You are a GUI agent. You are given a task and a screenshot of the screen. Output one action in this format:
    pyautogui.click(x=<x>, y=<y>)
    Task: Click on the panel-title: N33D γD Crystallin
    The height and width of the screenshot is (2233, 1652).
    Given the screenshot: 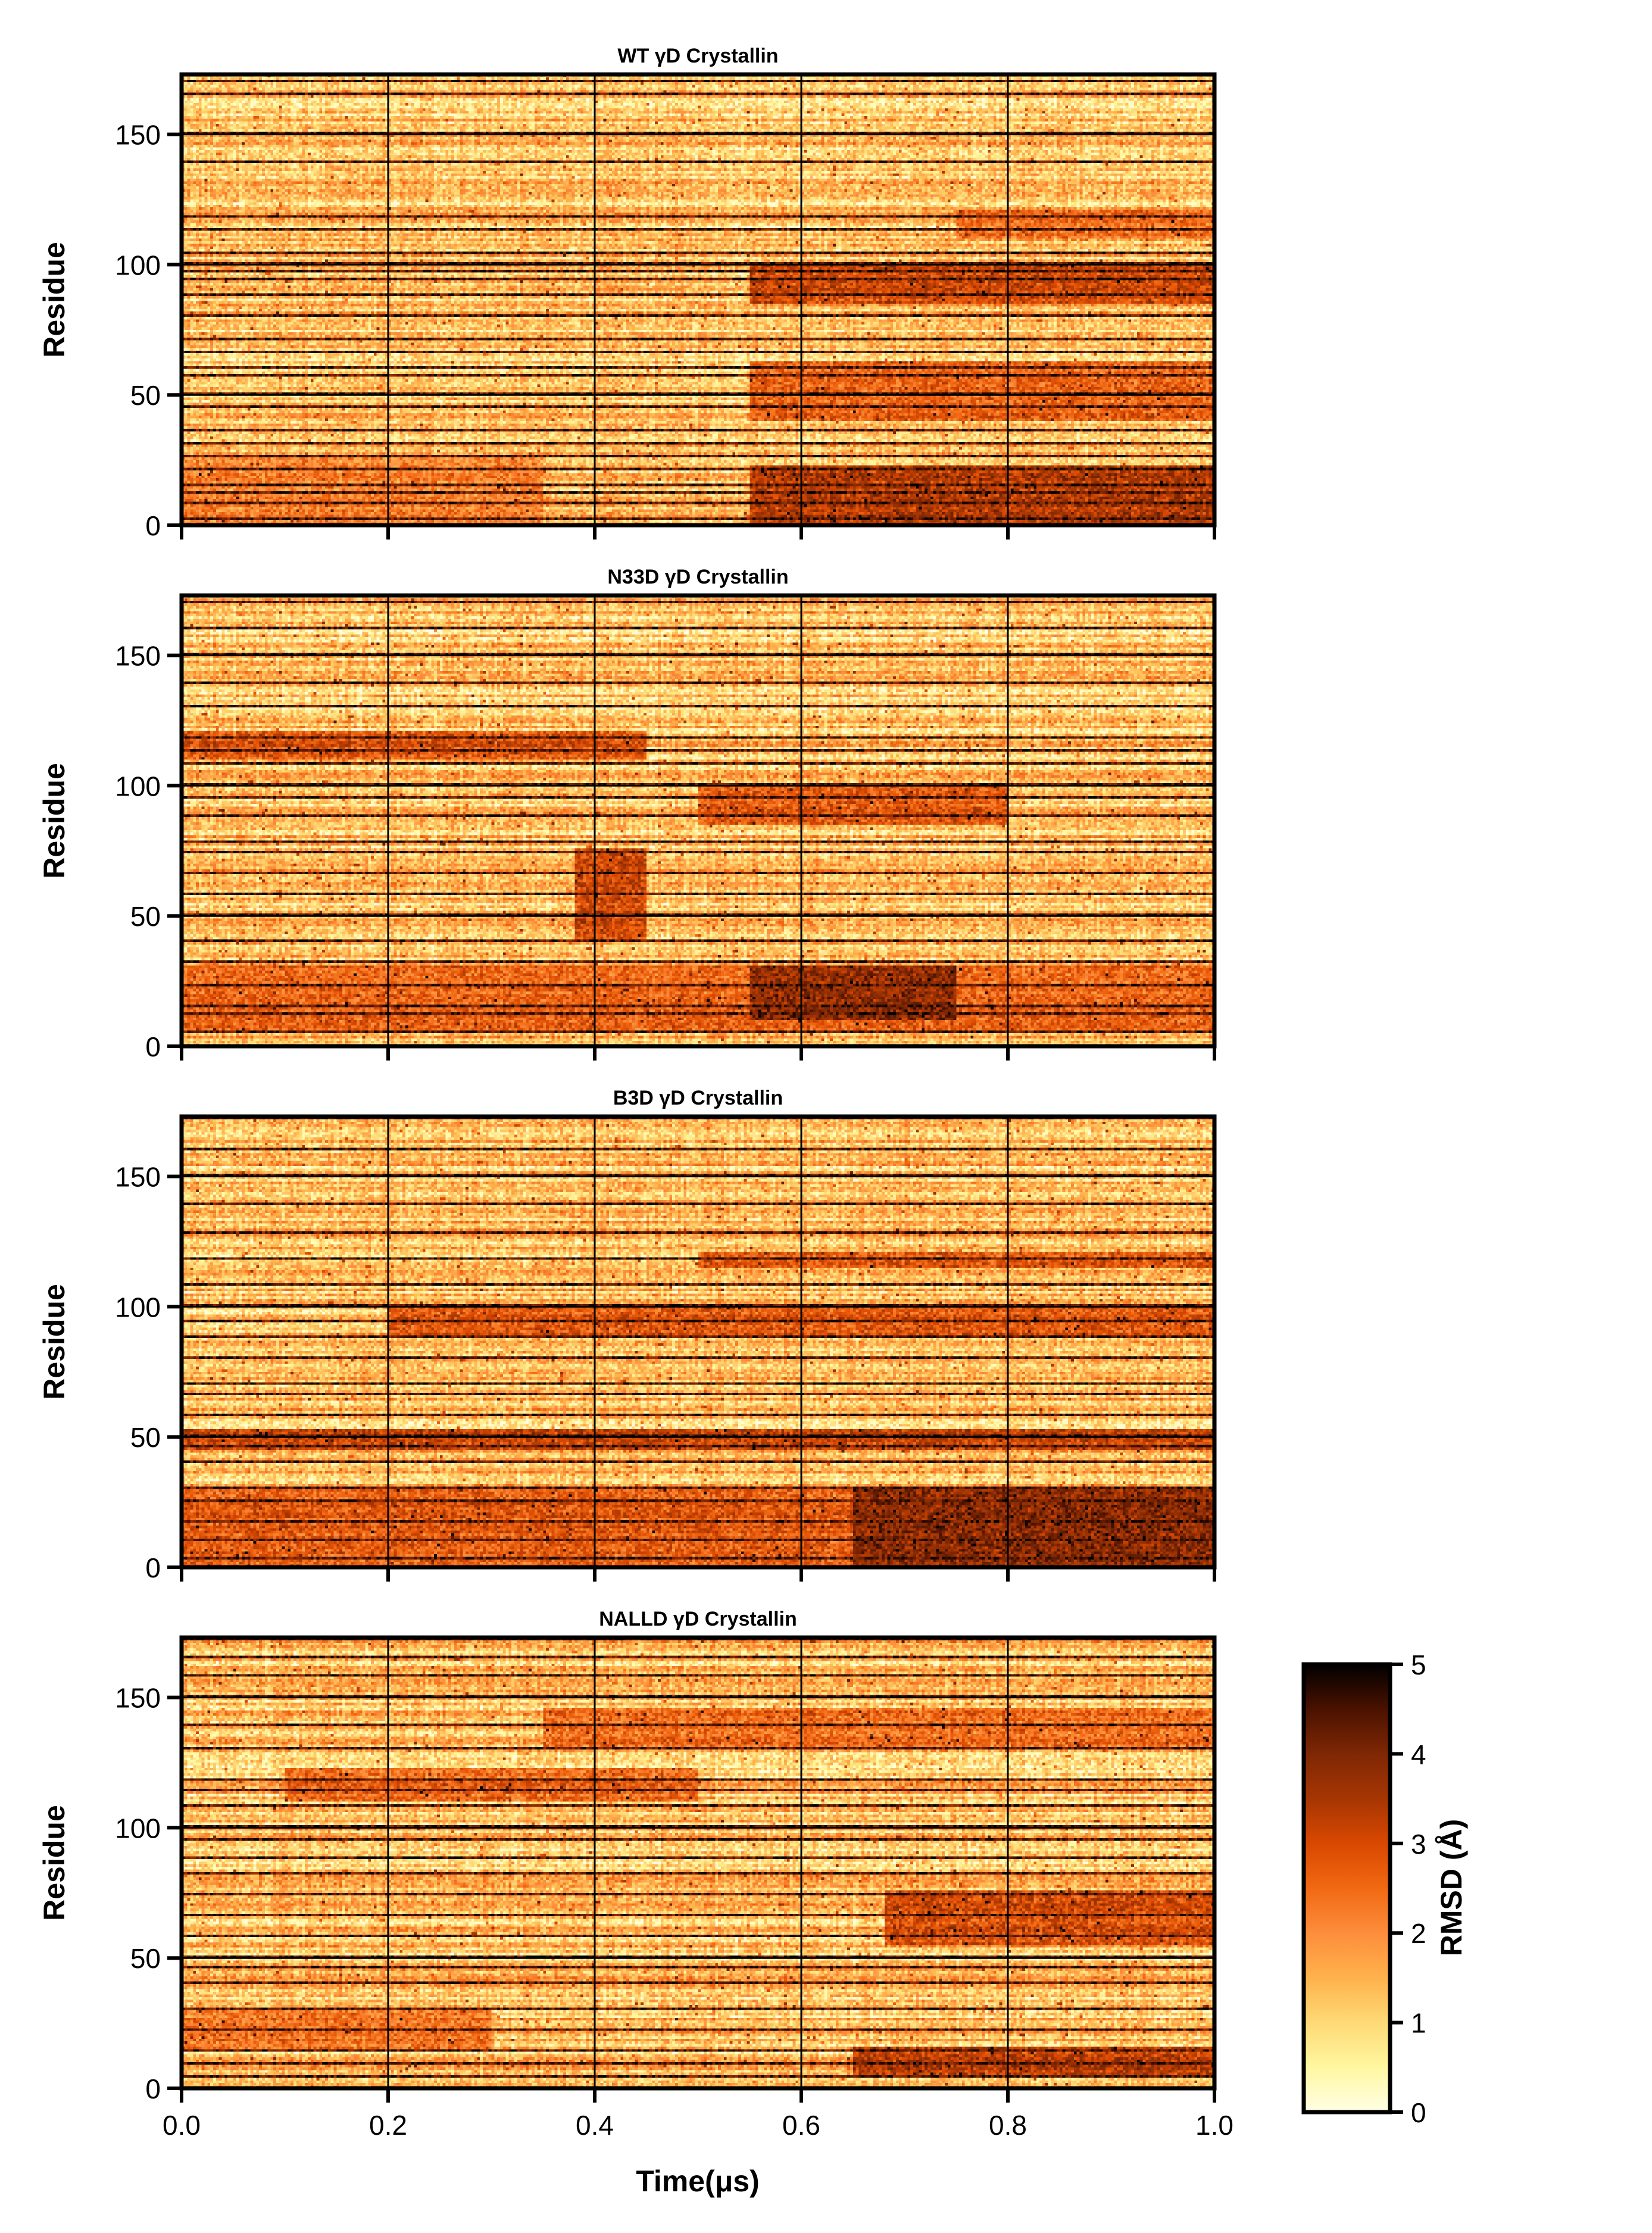 What is the action you would take?
    pyautogui.click(x=697, y=577)
    